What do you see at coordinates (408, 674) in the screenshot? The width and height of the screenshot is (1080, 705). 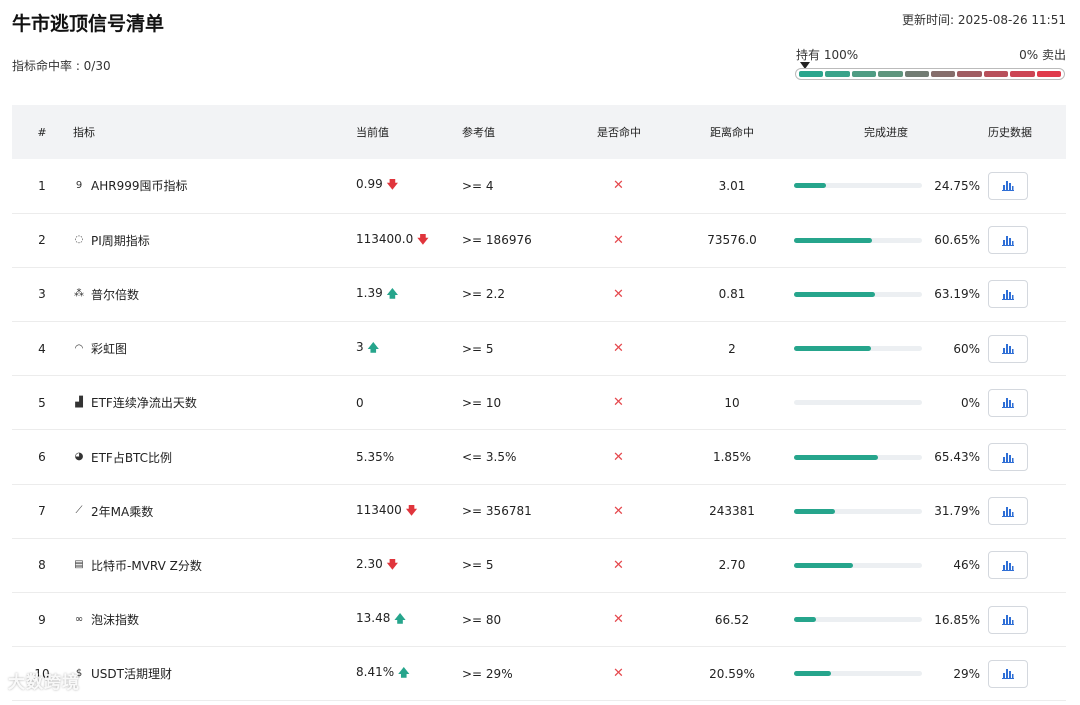 I see `current-value-cell: 8.41% 🡅` at bounding box center [408, 674].